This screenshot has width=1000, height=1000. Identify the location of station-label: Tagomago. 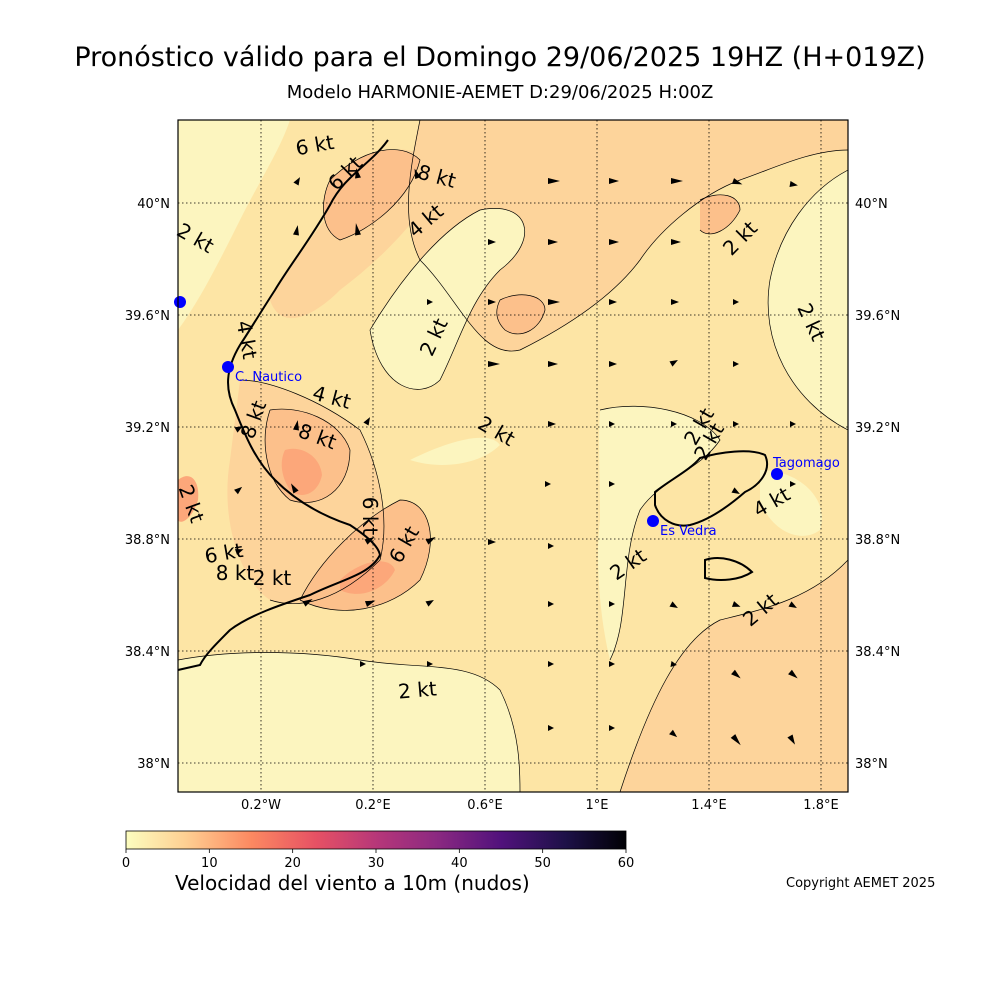
(806, 463).